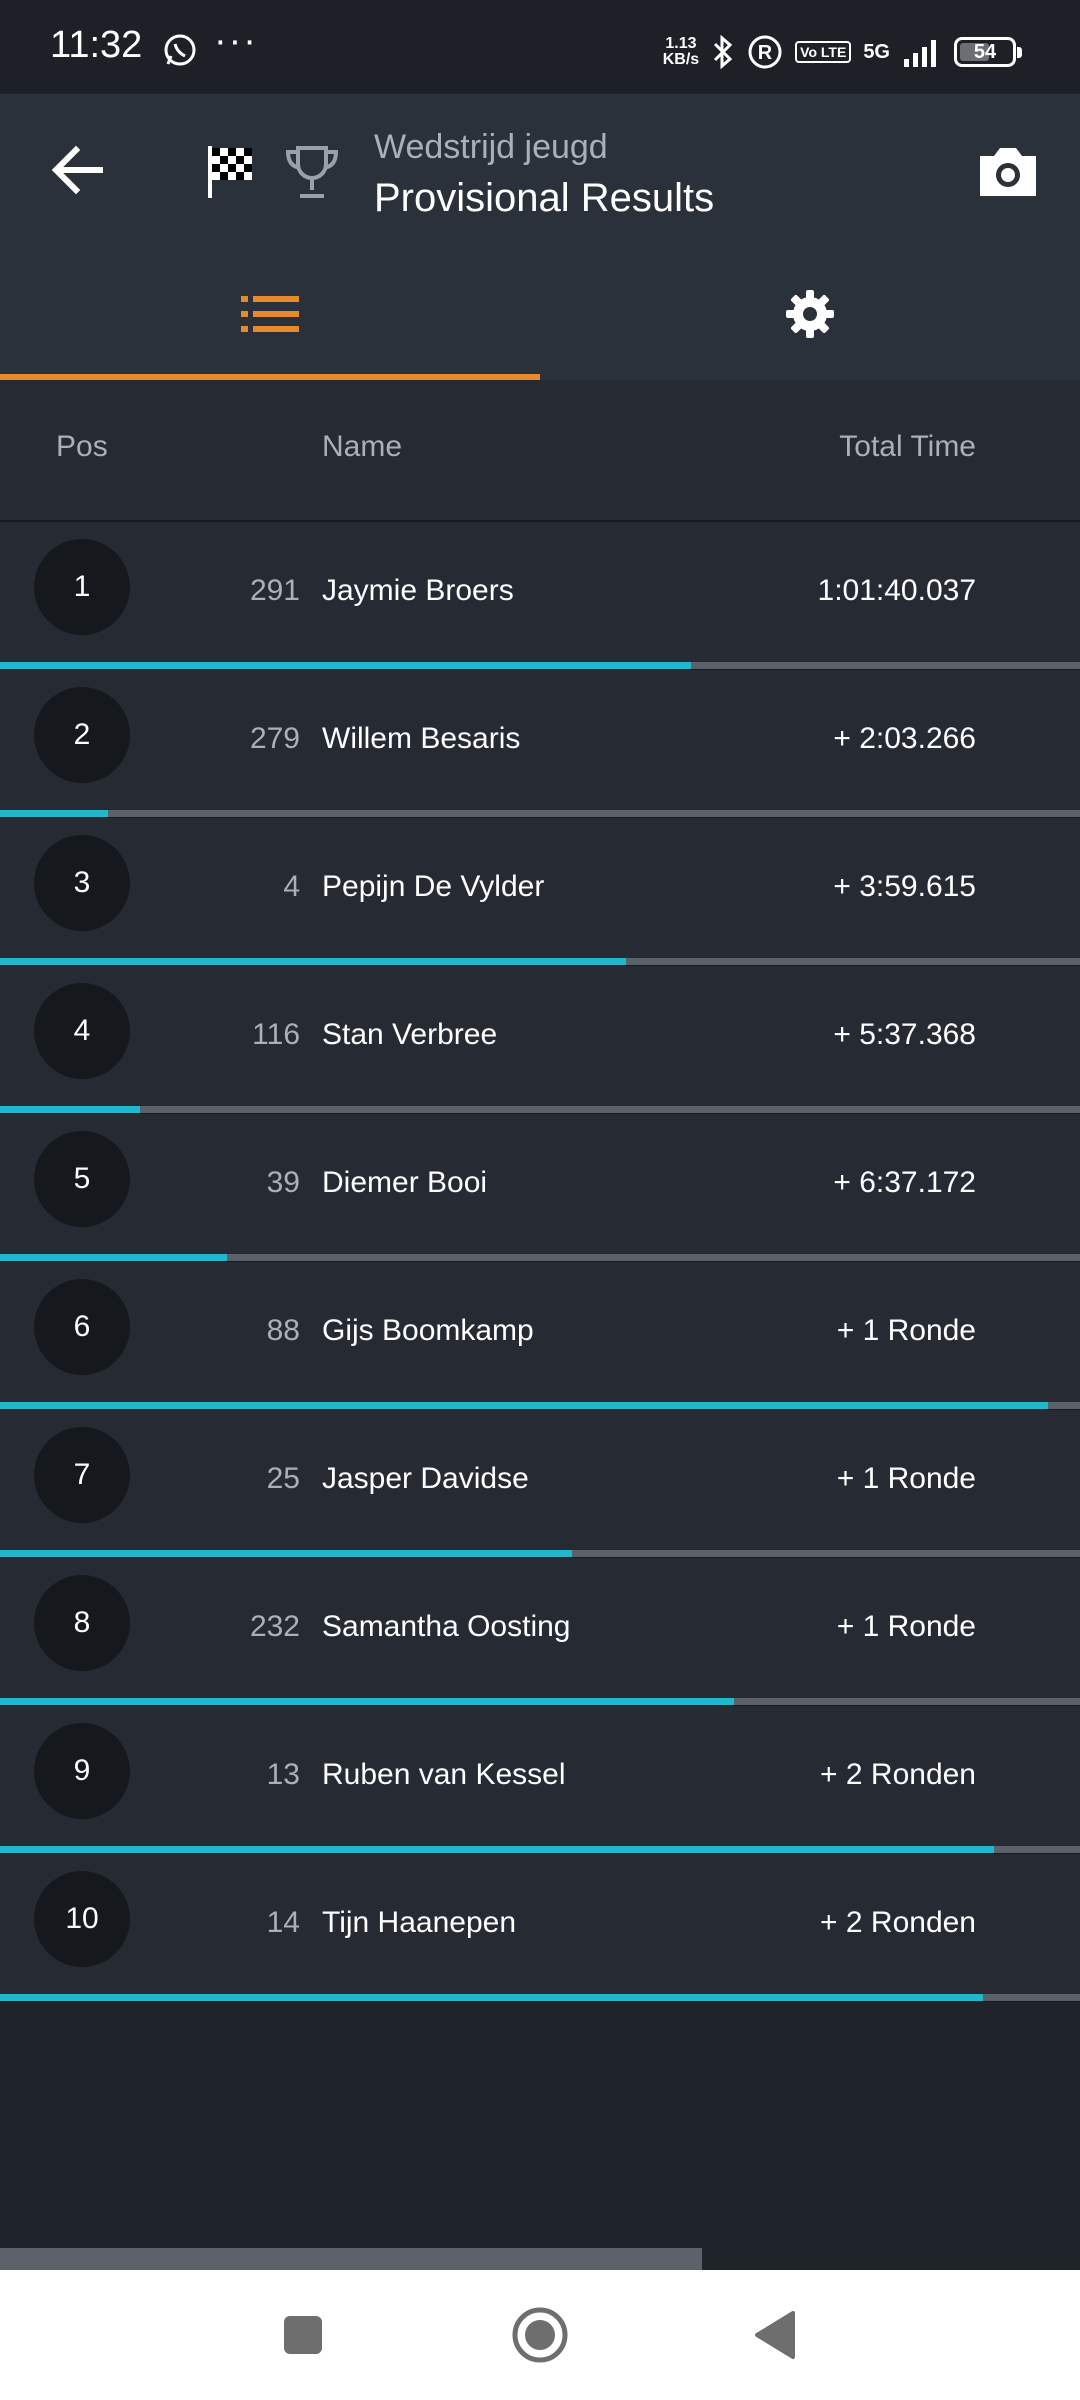  What do you see at coordinates (1008, 172) in the screenshot?
I see `camera-icon` at bounding box center [1008, 172].